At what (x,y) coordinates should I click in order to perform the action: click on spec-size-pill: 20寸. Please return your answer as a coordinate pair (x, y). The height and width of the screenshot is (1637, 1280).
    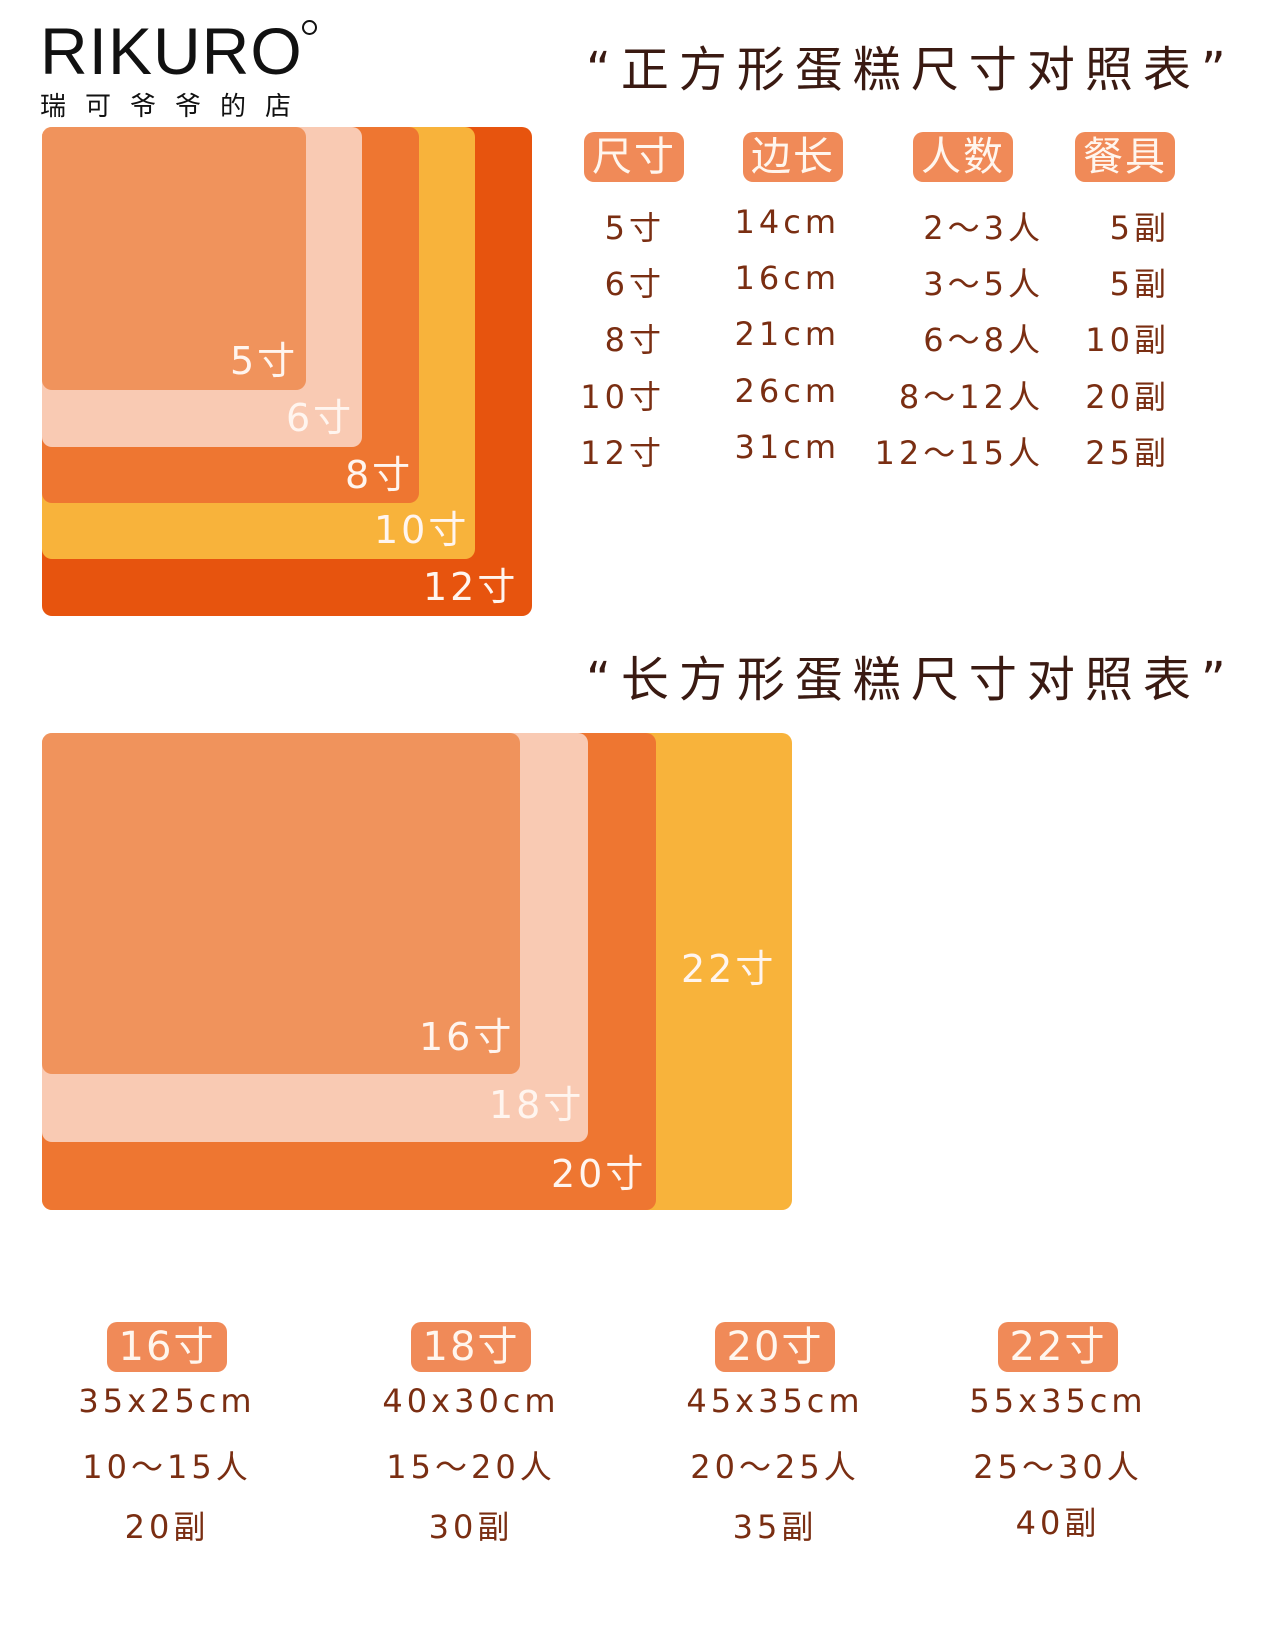
    Looking at the image, I should click on (775, 1347).